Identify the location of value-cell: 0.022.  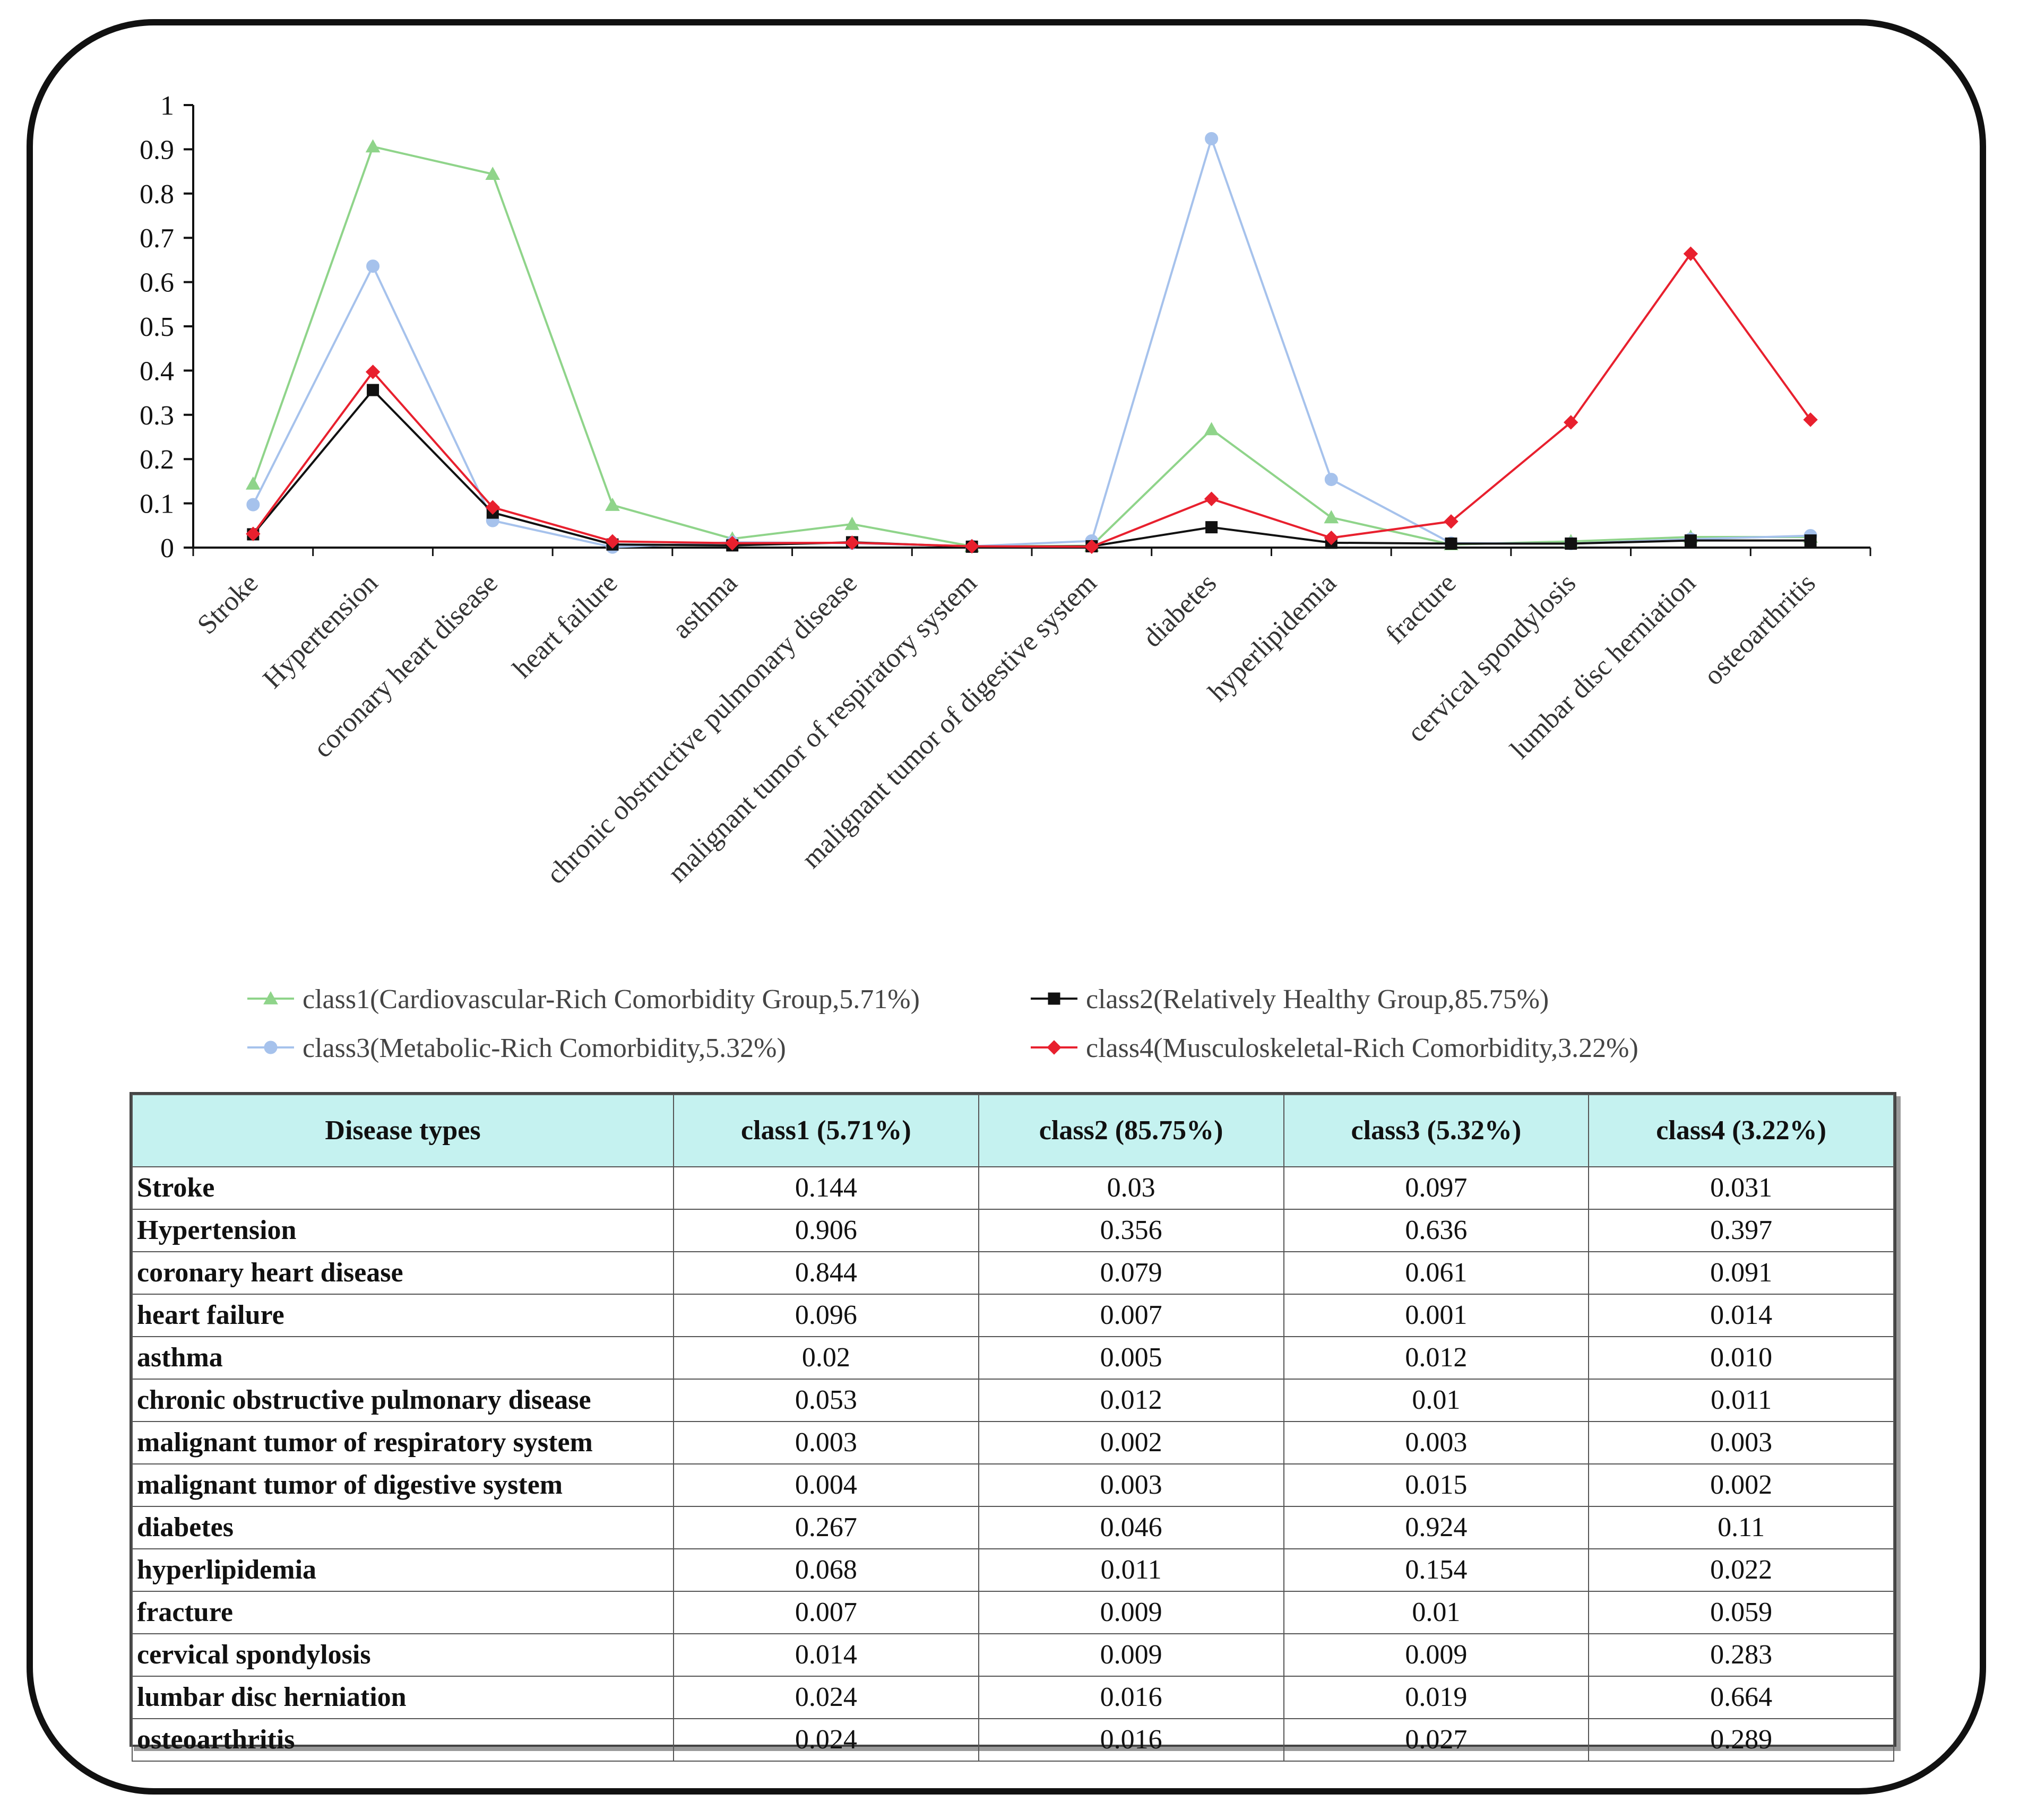
(1741, 1570).